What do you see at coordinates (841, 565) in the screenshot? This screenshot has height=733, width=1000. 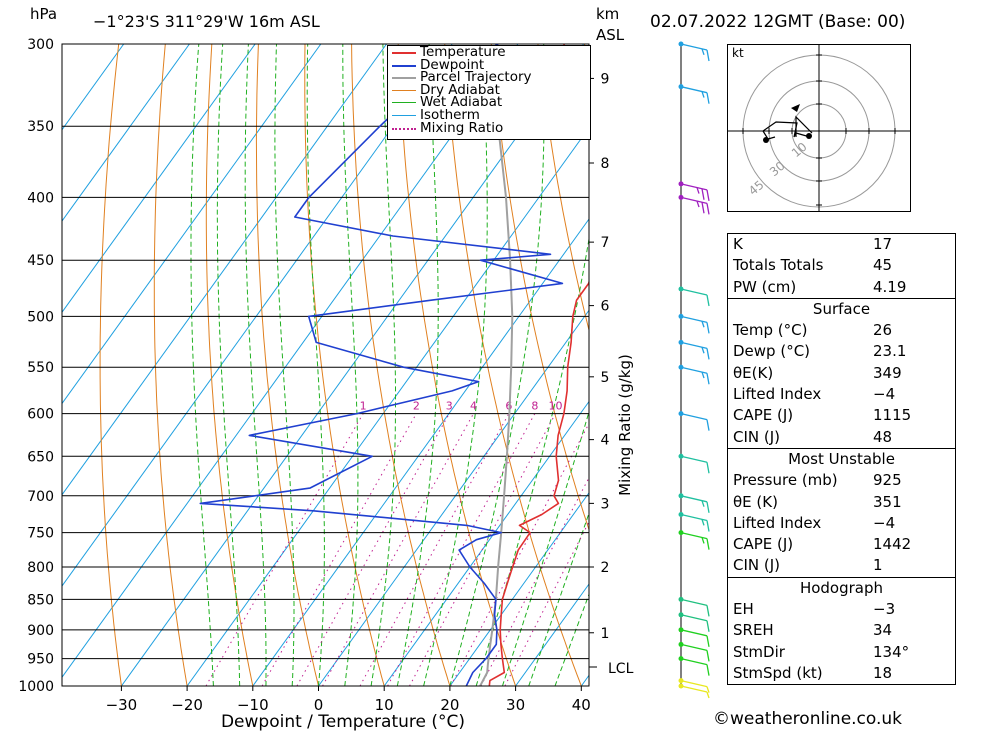 I see `index-row: CIN (J) 1` at bounding box center [841, 565].